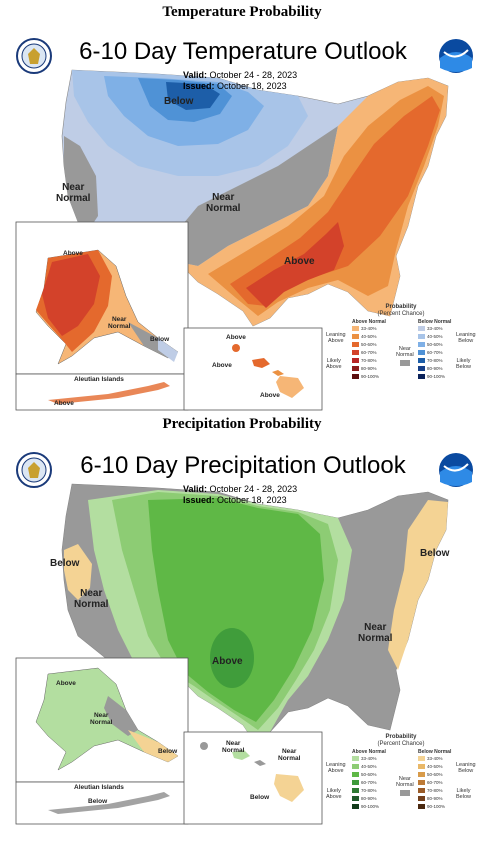 This screenshot has width=484, height=844. Describe the element at coordinates (195, 489) in the screenshot. I see `valid-label: Valid:` at that location.